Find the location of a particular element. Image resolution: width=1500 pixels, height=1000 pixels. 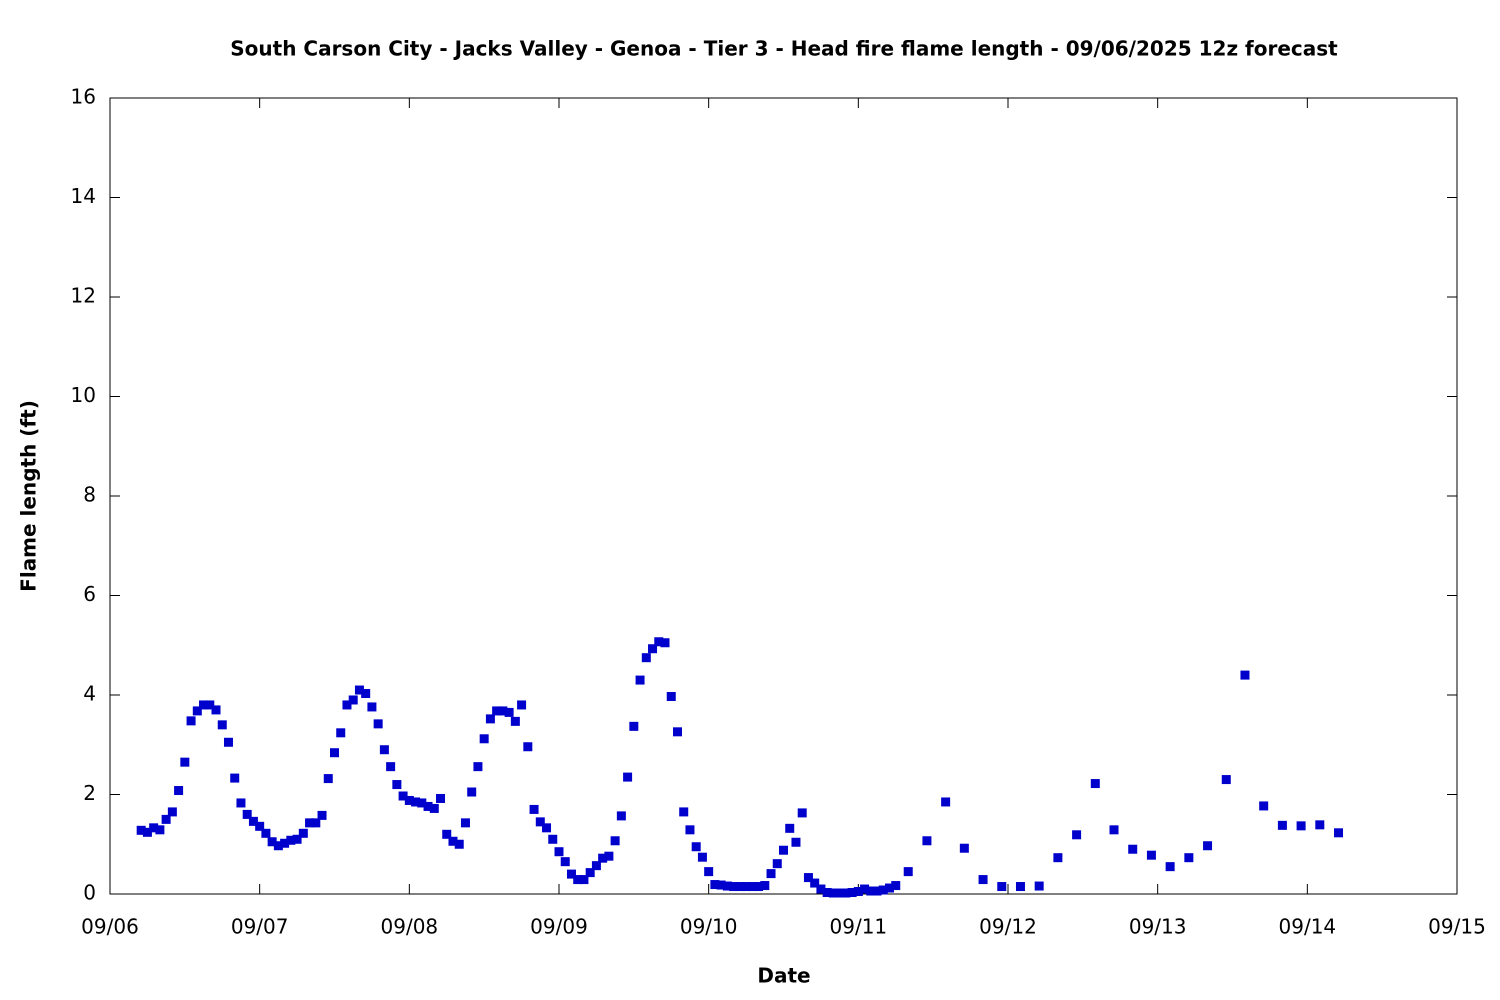

x-tick-label: 09/08 is located at coordinates (410, 927).